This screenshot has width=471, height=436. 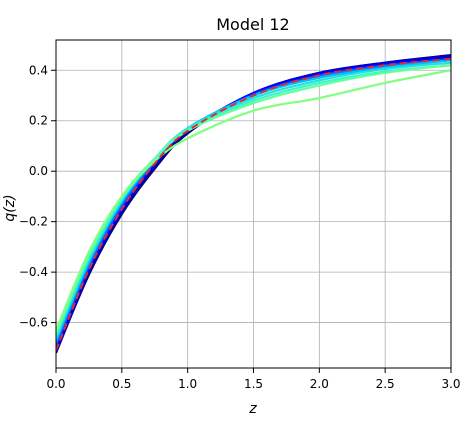 What do you see at coordinates (33, 222) in the screenshot?
I see `y-tick-label: −0.2` at bounding box center [33, 222].